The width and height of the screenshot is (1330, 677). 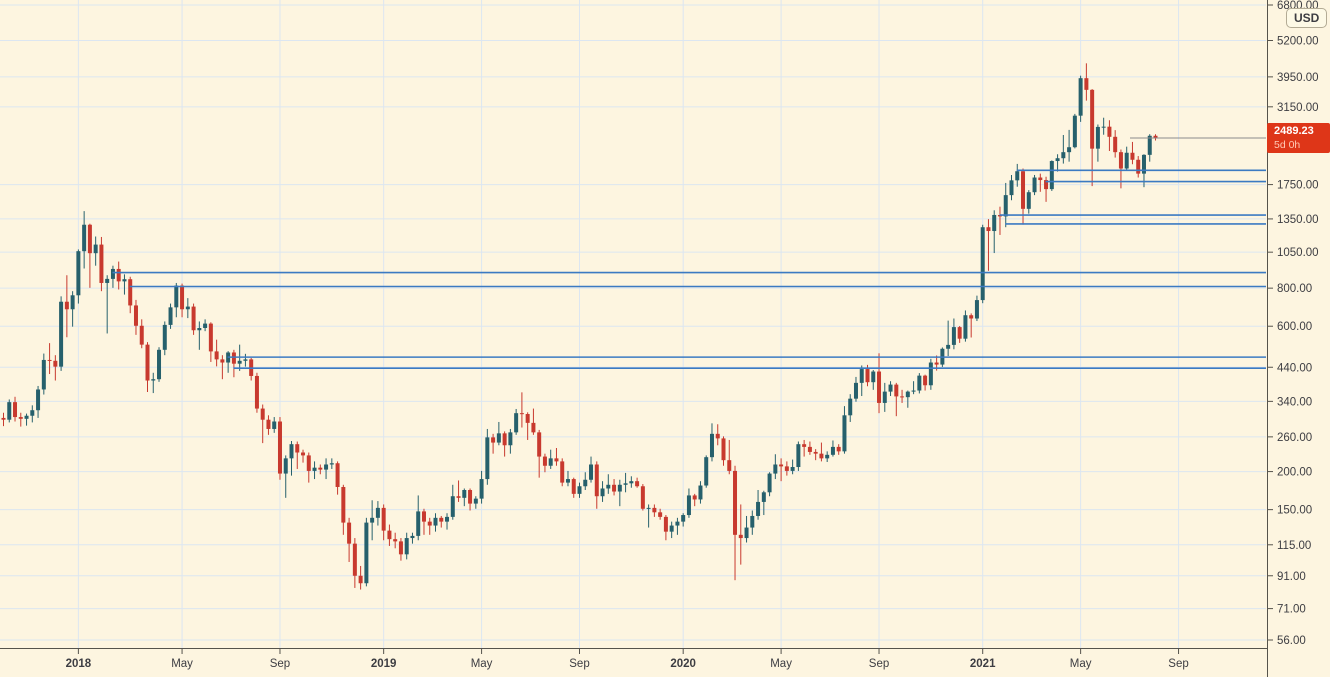 What do you see at coordinates (1294, 473) in the screenshot?
I see `price-tick-label: 200.00` at bounding box center [1294, 473].